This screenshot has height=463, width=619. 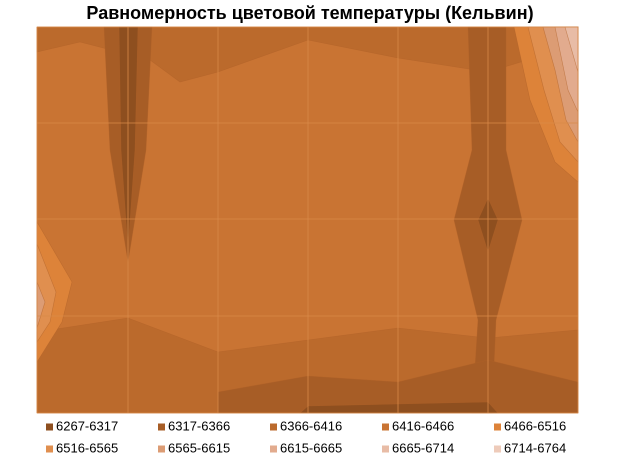 What do you see at coordinates (87, 447) in the screenshot?
I see `legend-label: 6516-6565` at bounding box center [87, 447].